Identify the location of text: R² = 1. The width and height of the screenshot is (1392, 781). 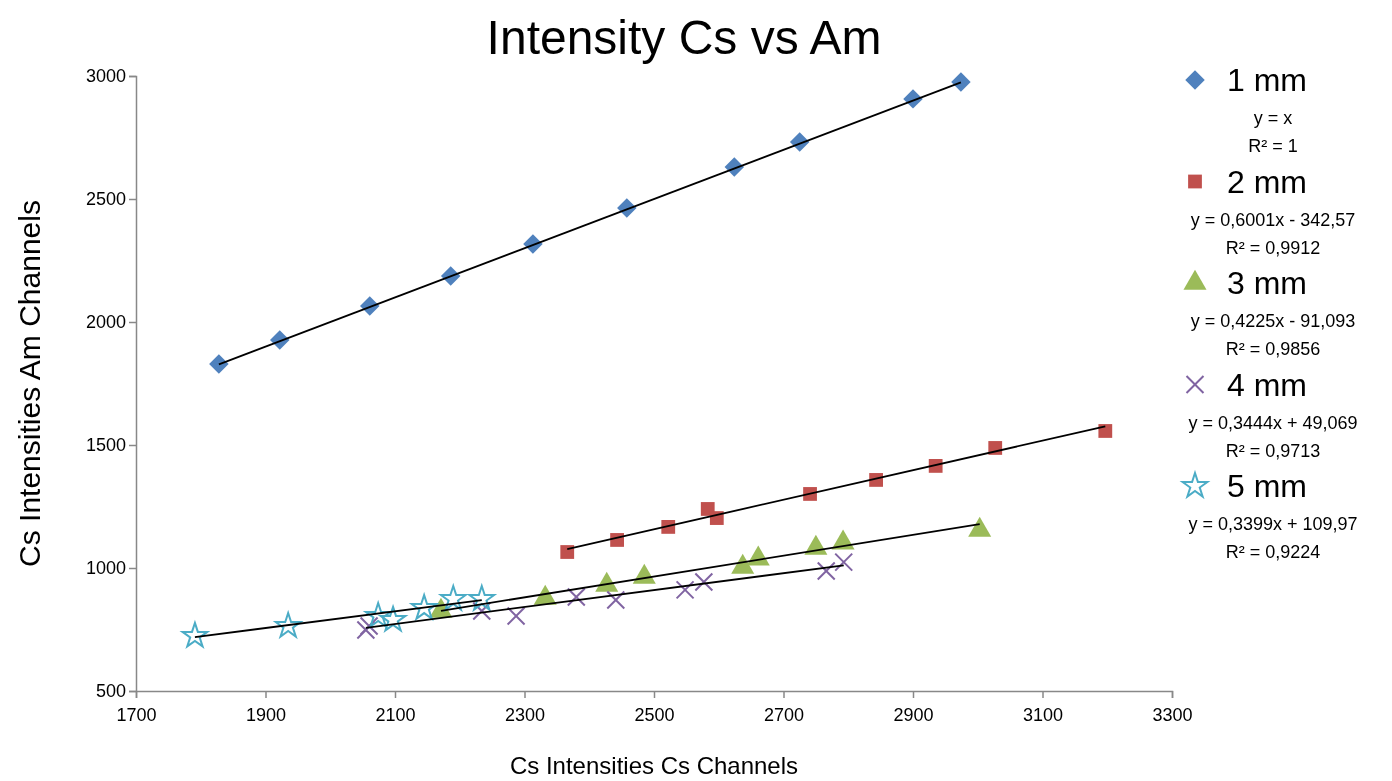
(1273, 146).